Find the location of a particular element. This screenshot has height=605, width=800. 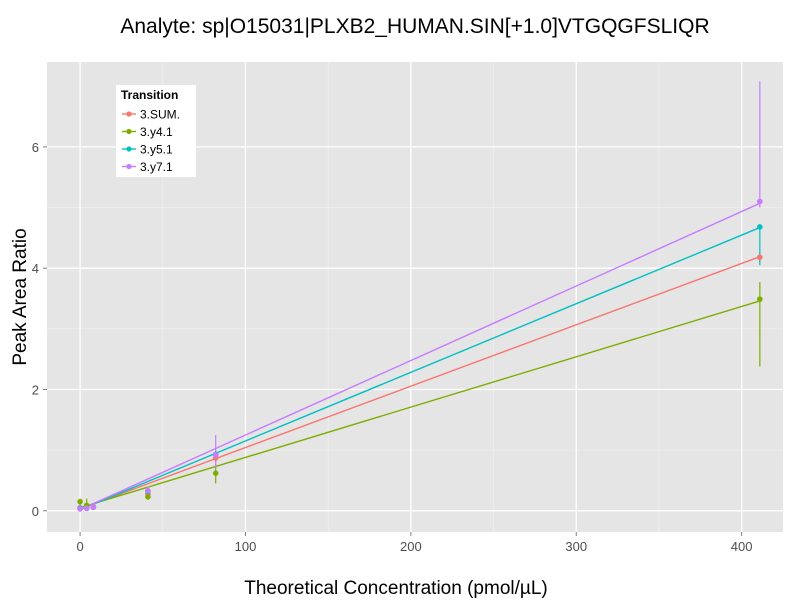

x-tick-label: 200 is located at coordinates (411, 546).